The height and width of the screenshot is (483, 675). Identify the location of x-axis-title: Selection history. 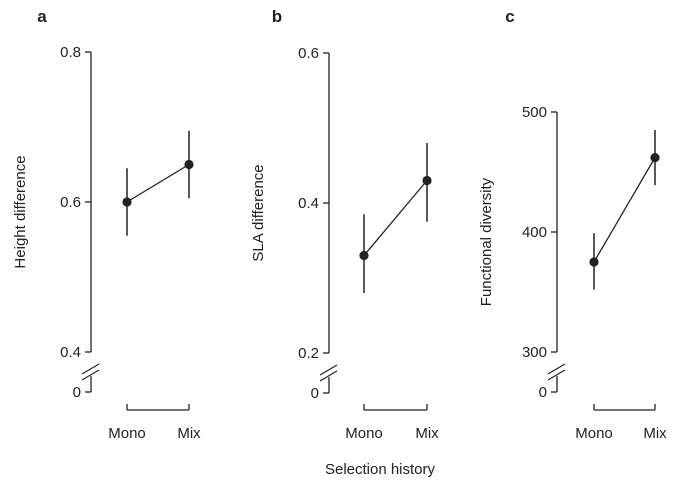
(380, 469).